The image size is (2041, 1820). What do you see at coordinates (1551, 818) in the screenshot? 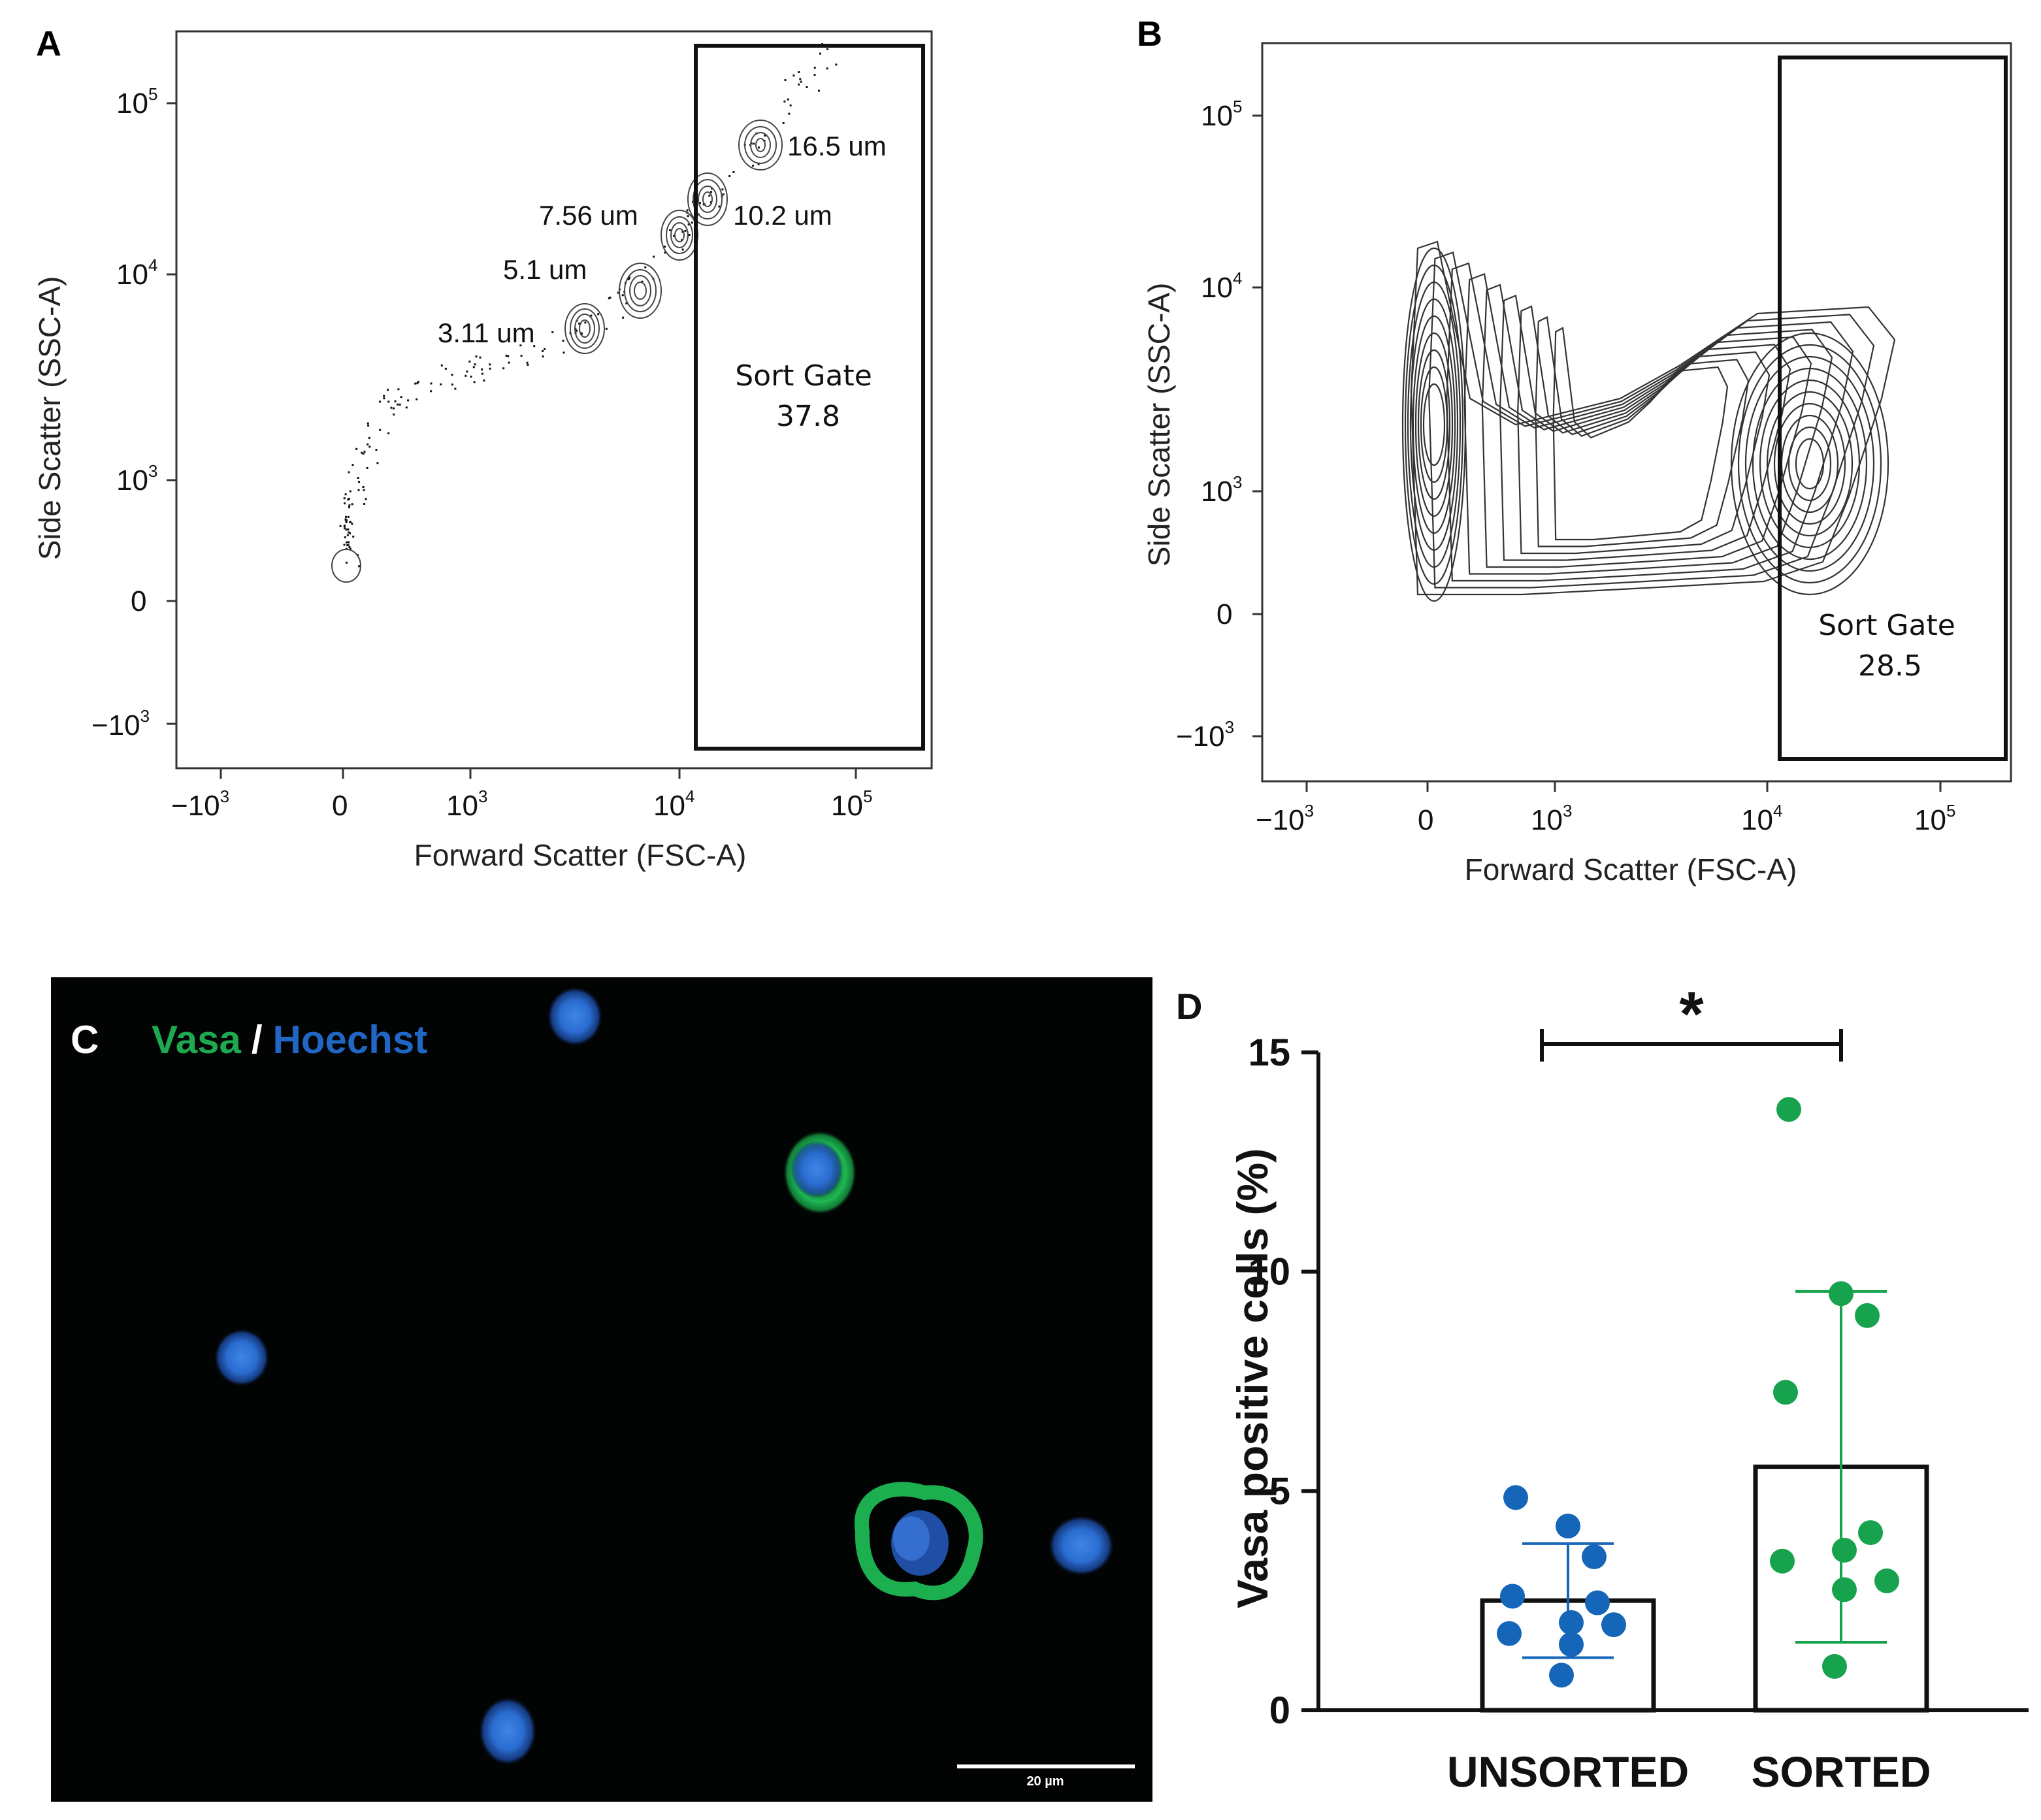
I see `b-xtick-1e3: 10³` at bounding box center [1551, 818].